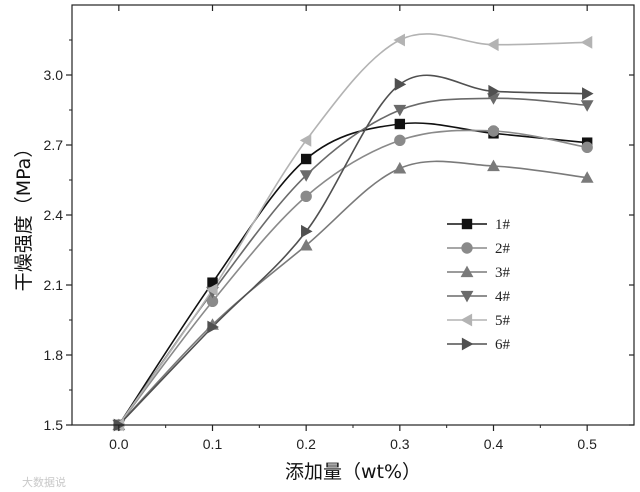 The width and height of the screenshot is (640, 492). Describe the element at coordinates (54, 355) in the screenshot. I see `y-tick-label: 1.8` at that location.